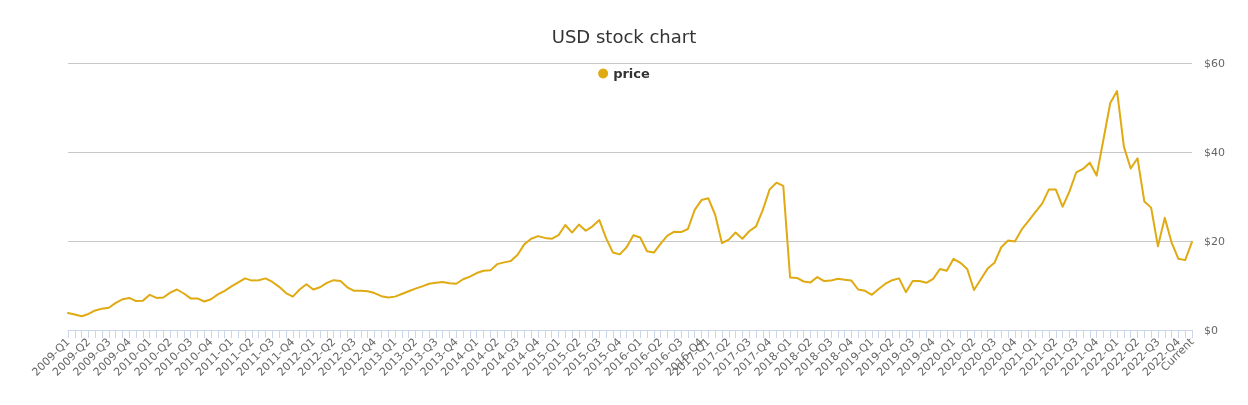 This screenshot has width=1248, height=405. I want to click on y-tick-label: $40, so click(1214, 152).